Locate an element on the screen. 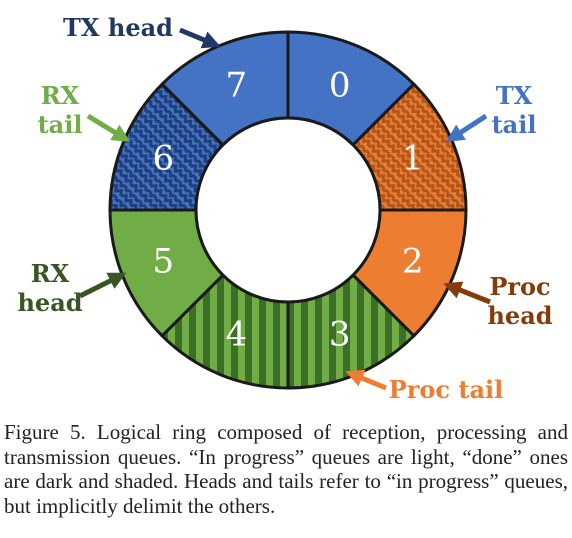 The height and width of the screenshot is (538, 572). segment-number-2: 2 is located at coordinates (413, 262).